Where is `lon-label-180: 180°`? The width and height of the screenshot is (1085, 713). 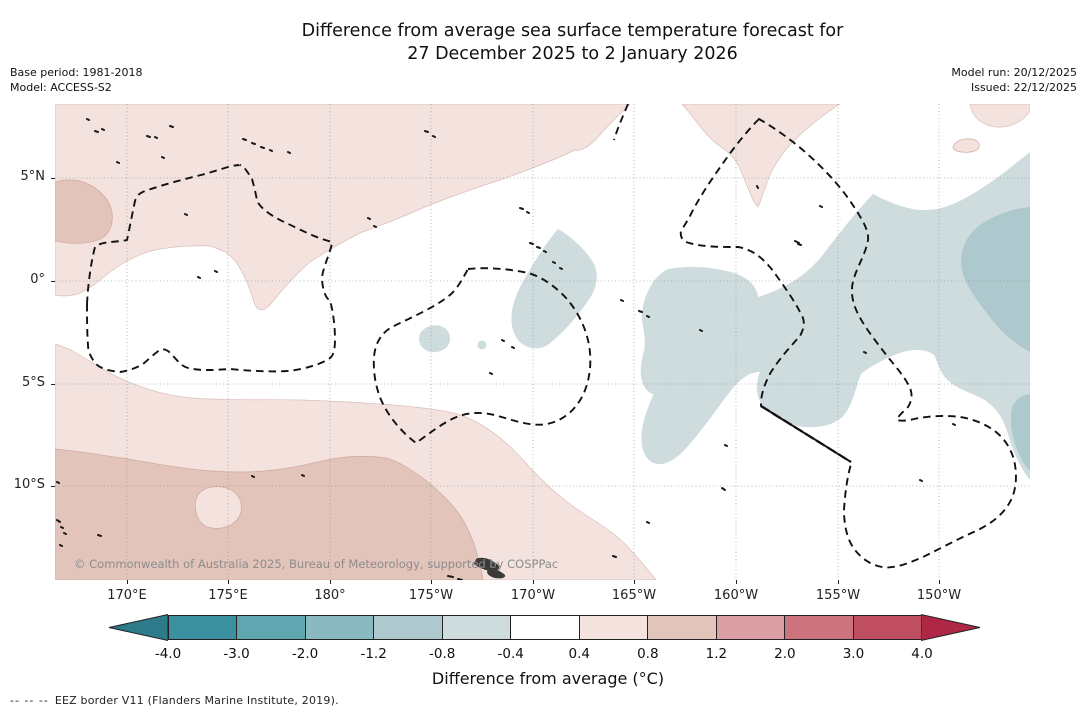
lon-label-180: 180° is located at coordinates (330, 595).